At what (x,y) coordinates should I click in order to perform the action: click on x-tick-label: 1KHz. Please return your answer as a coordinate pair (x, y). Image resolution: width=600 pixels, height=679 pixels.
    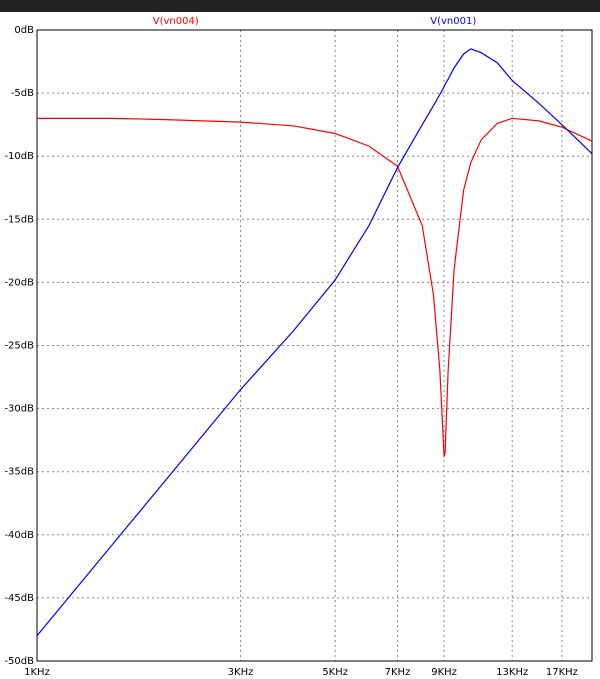
    Looking at the image, I should click on (37, 672).